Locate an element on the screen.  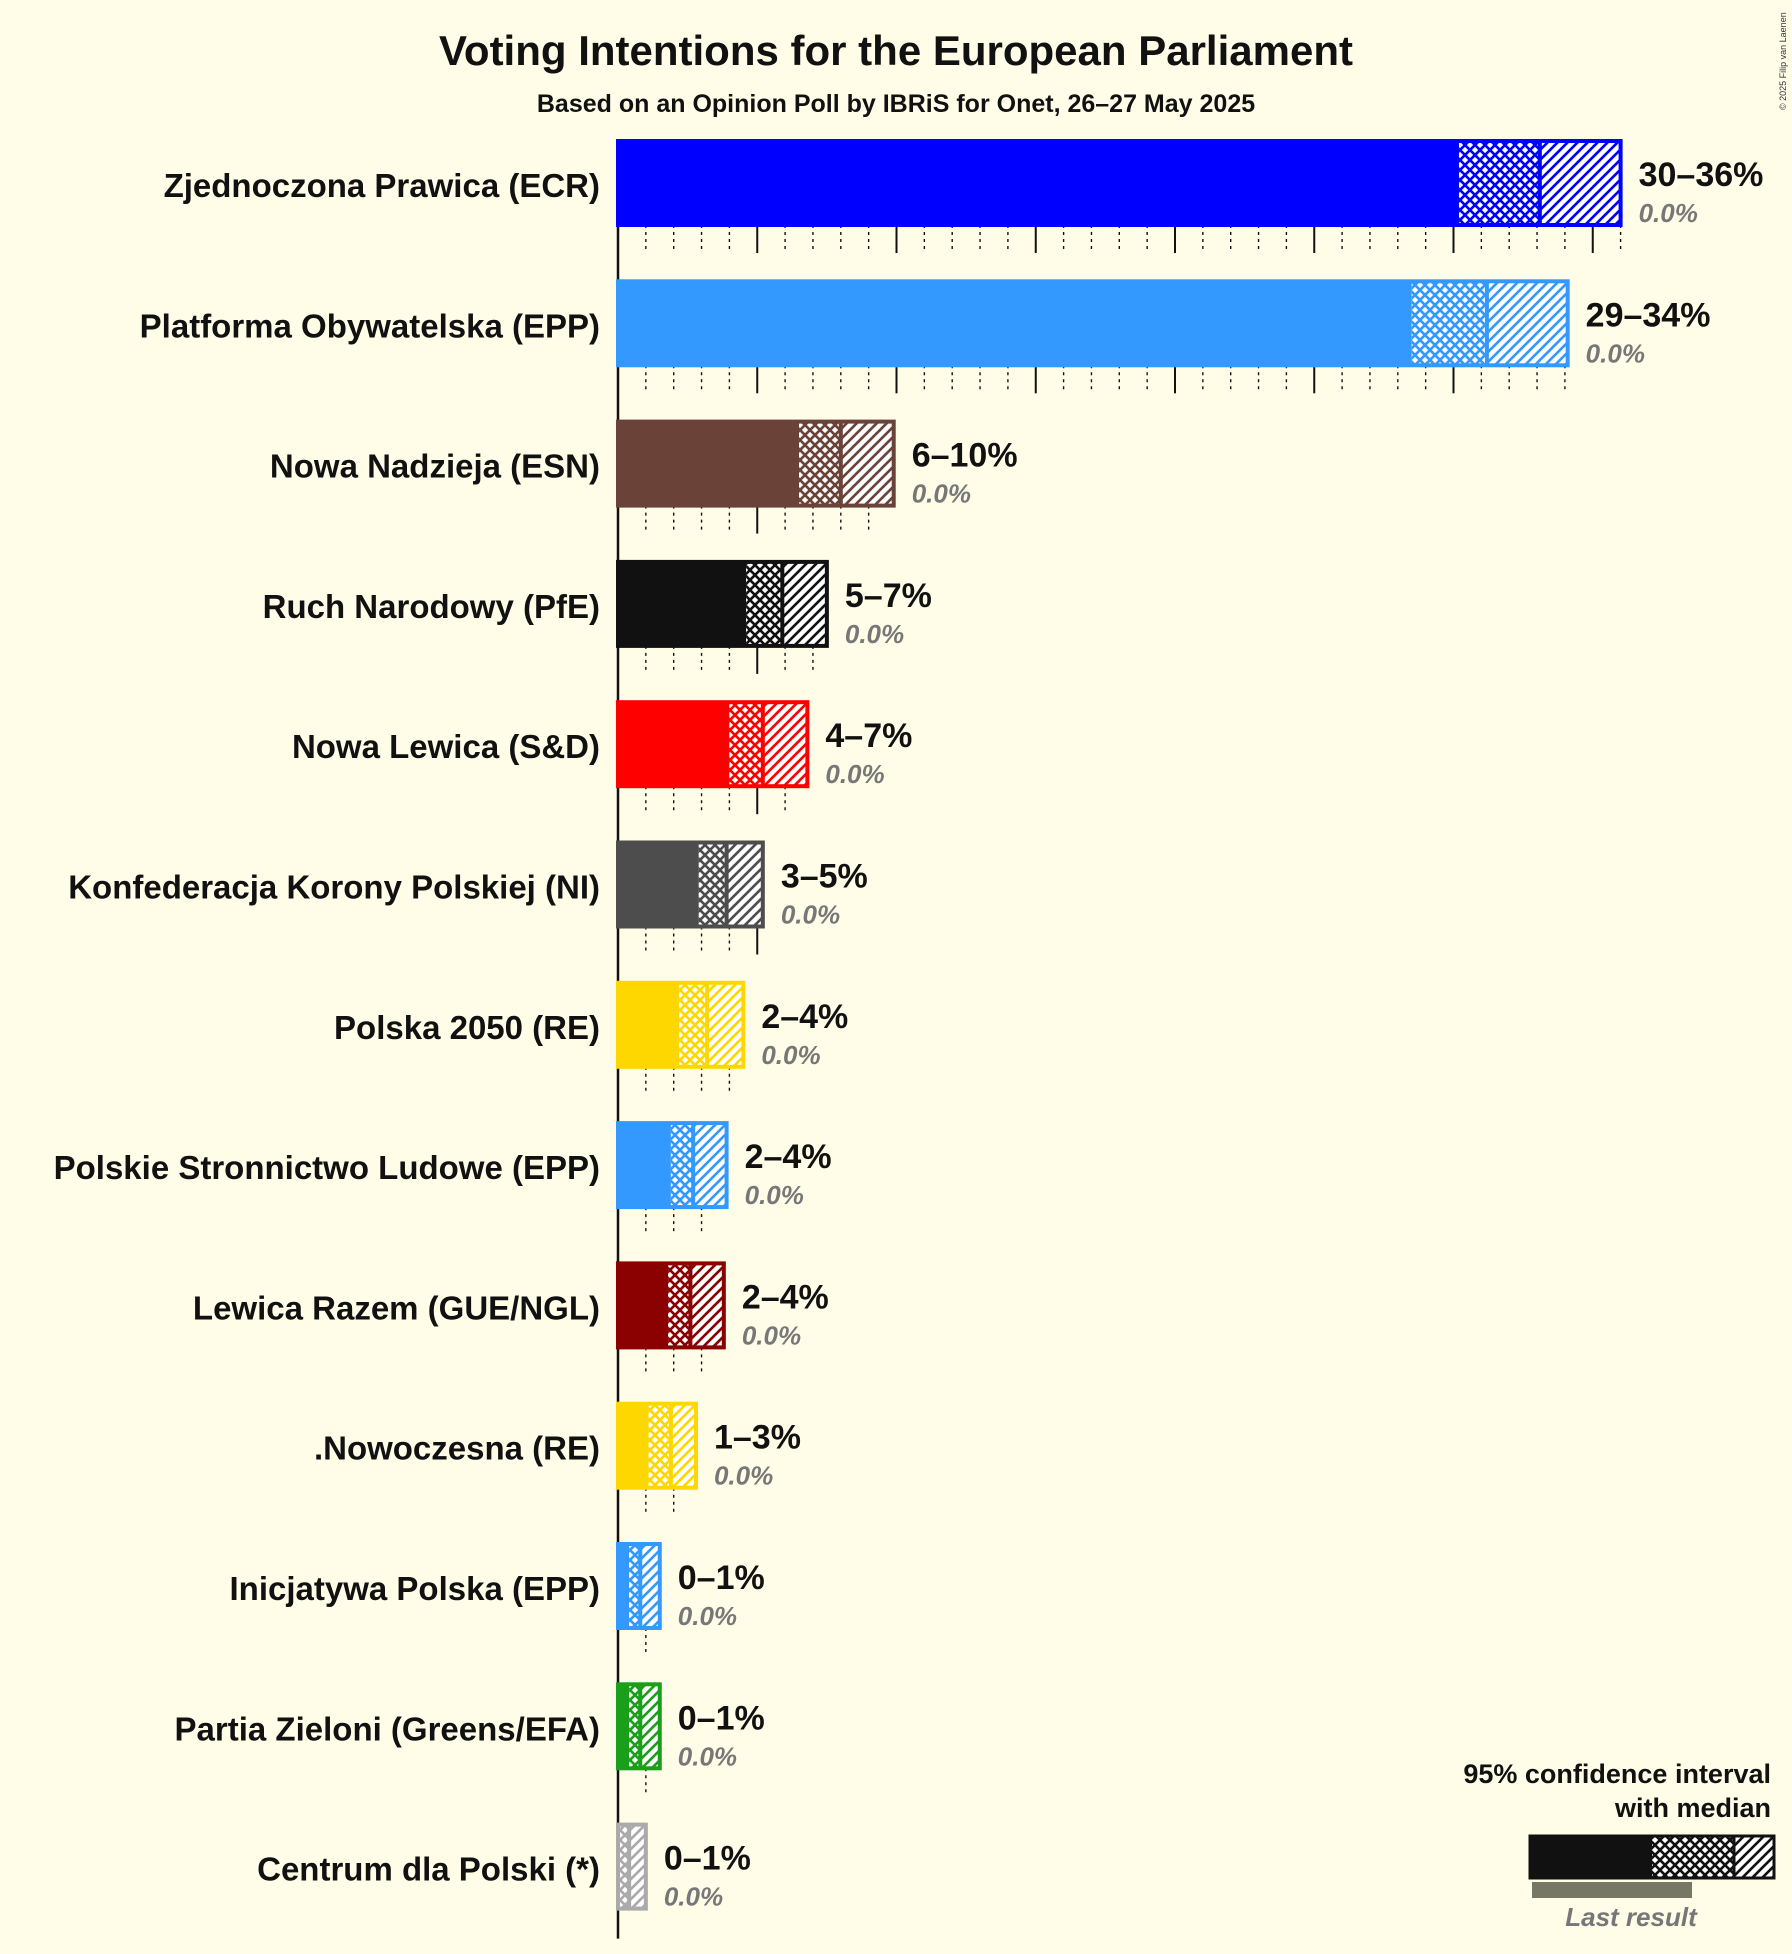
range-label: 1–3% is located at coordinates (757, 1438).